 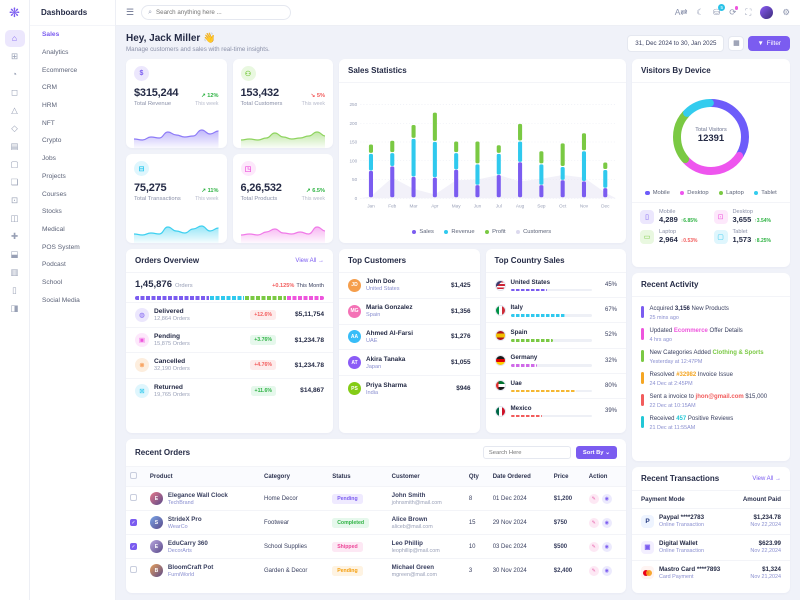 What do you see at coordinates (294, 522) in the screenshot?
I see `order-category: Footwear` at bounding box center [294, 522].